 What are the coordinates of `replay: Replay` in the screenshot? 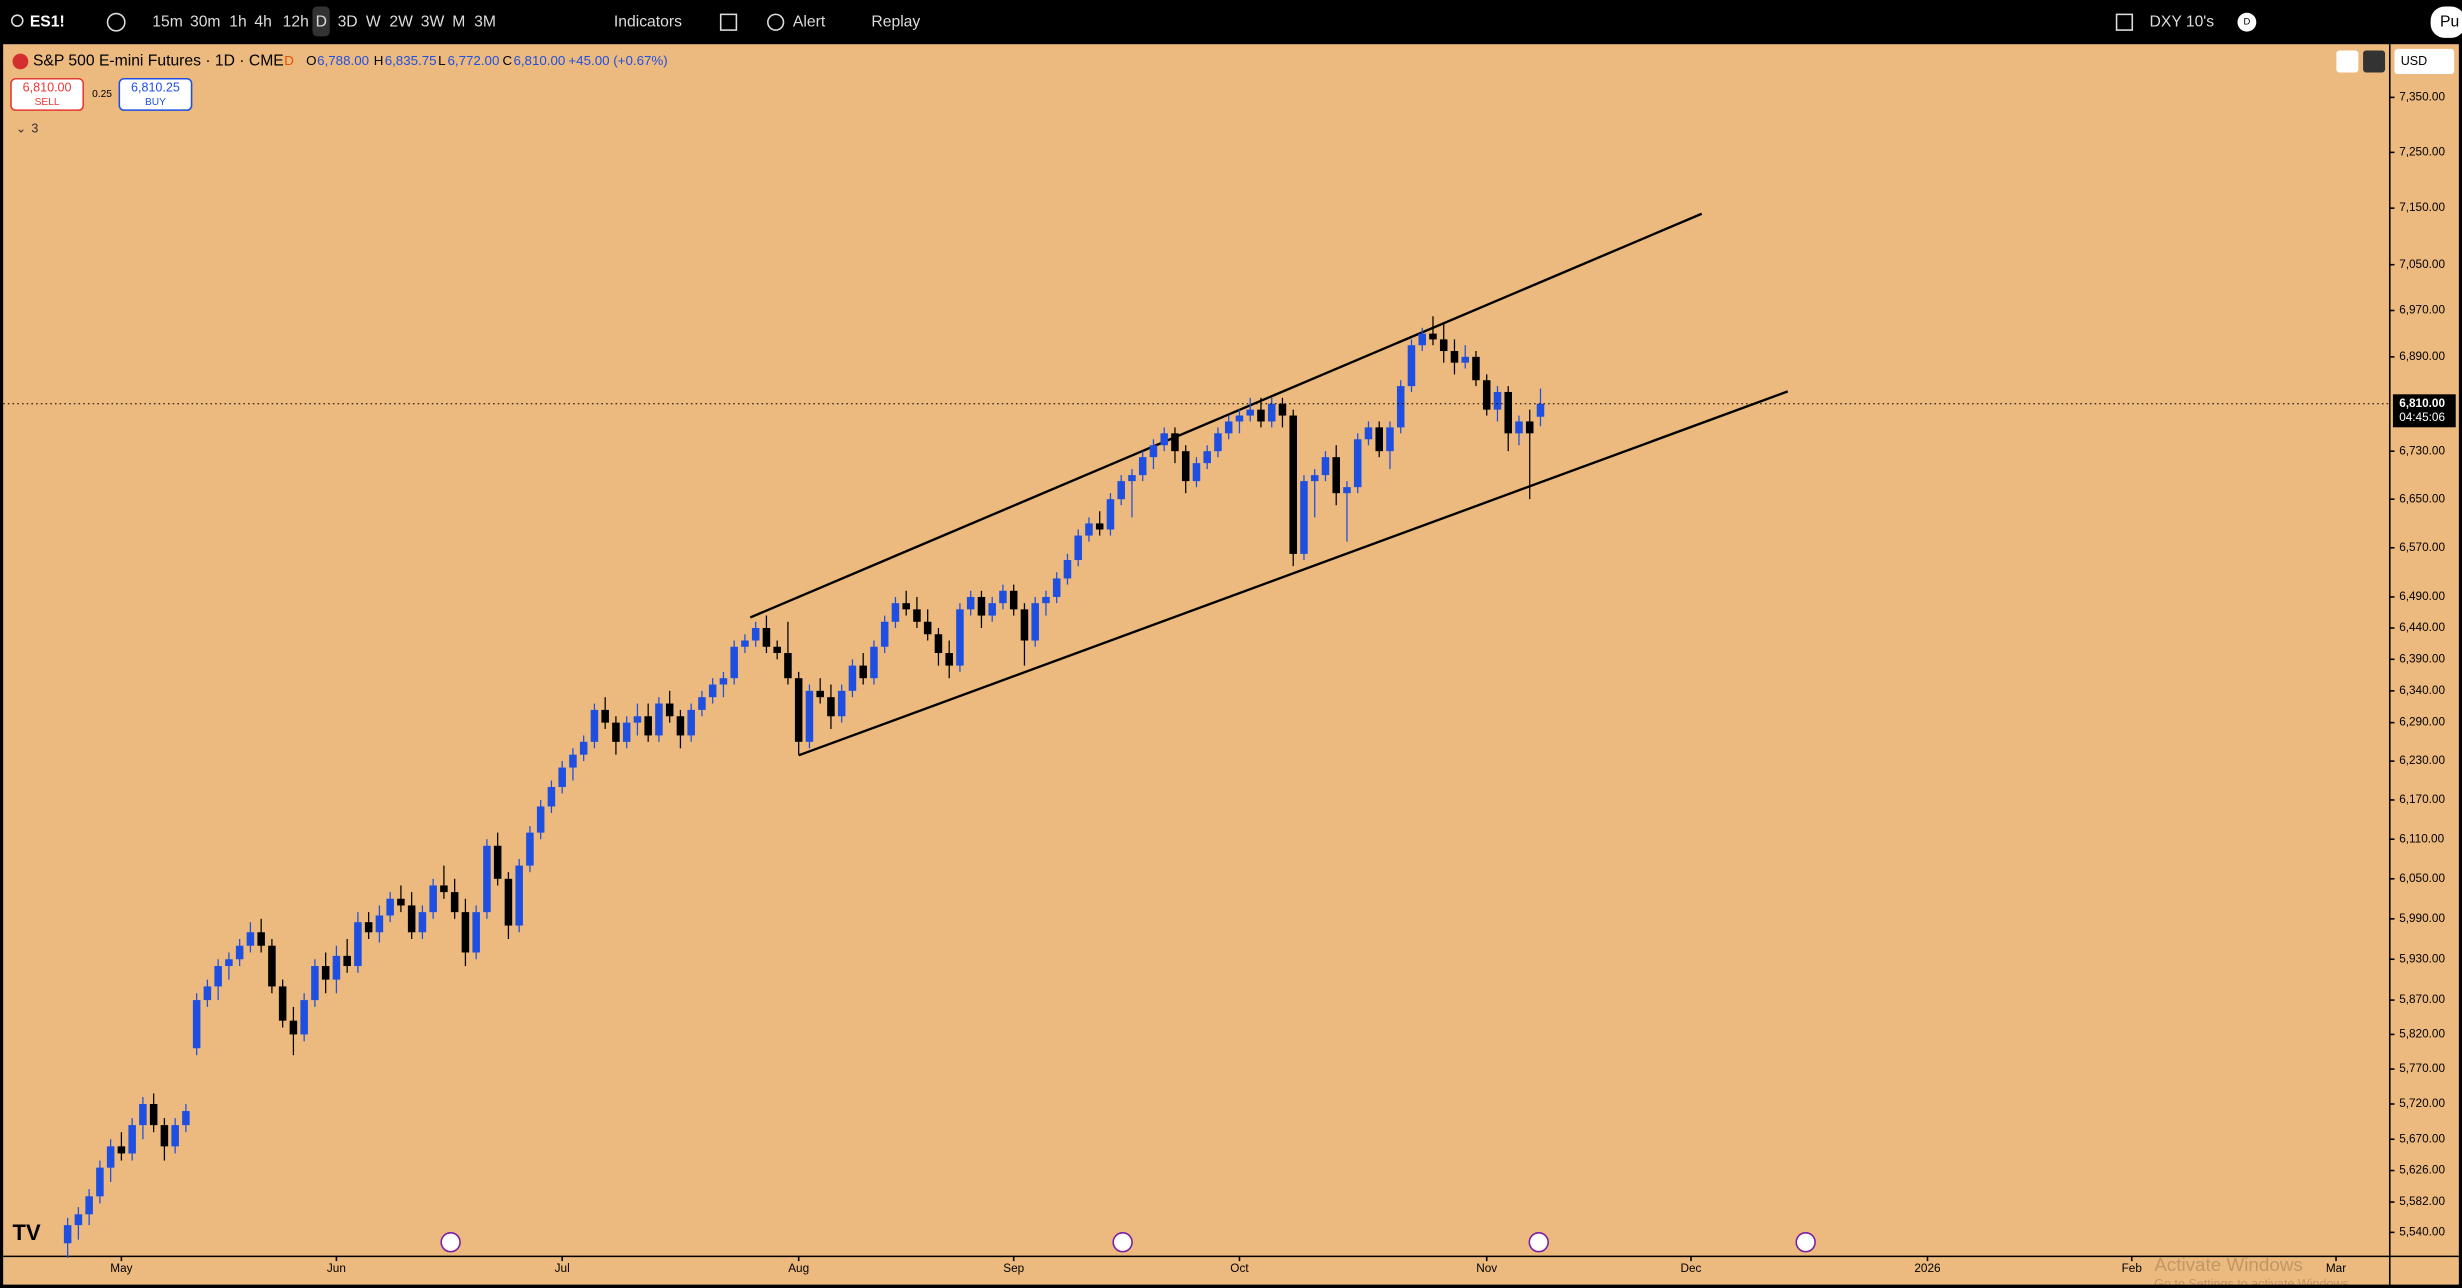 It's located at (895, 21).